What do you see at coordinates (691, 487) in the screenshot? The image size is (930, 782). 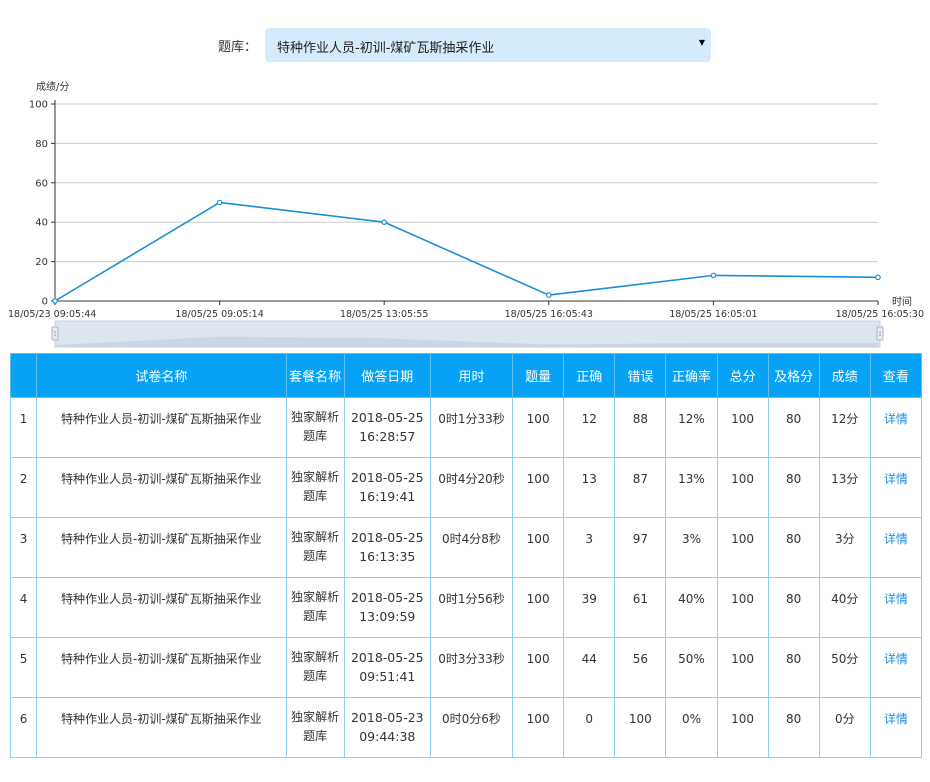 I see `accuracy: 13%` at bounding box center [691, 487].